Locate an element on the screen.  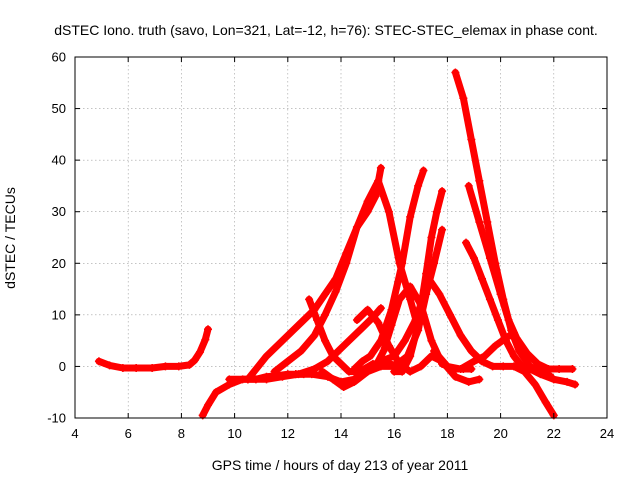
x-tick-label: 14 is located at coordinates (341, 433).